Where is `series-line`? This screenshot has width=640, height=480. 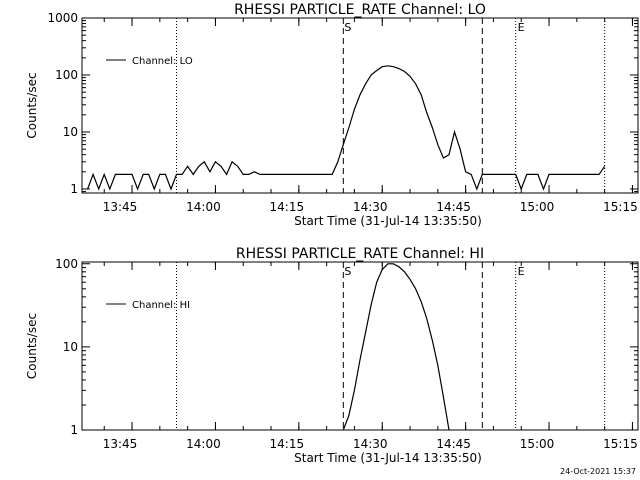 series-line is located at coordinates (396, 347).